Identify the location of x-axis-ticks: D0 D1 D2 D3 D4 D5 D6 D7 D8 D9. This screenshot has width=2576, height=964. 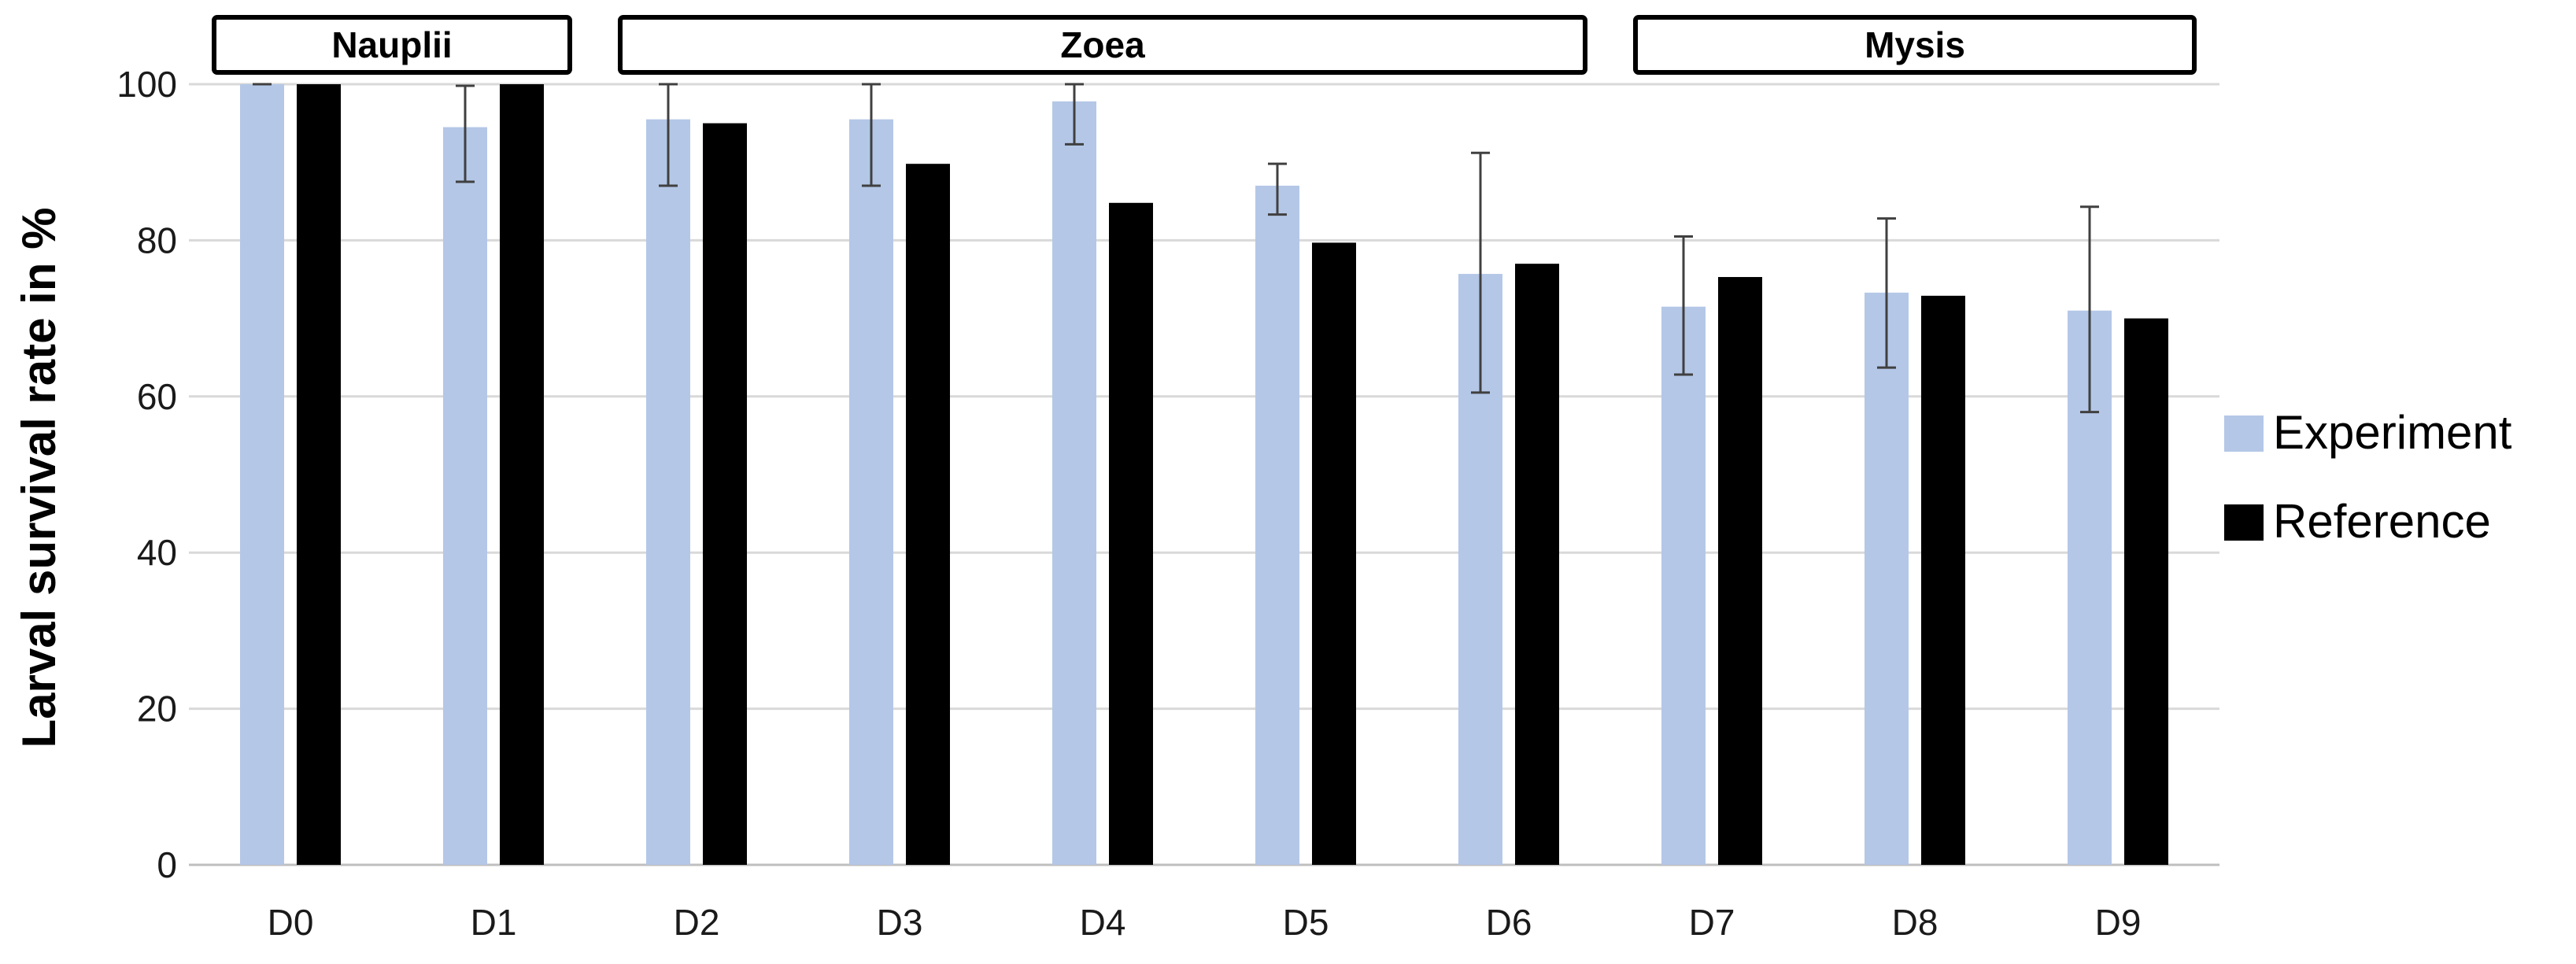
(1205, 922).